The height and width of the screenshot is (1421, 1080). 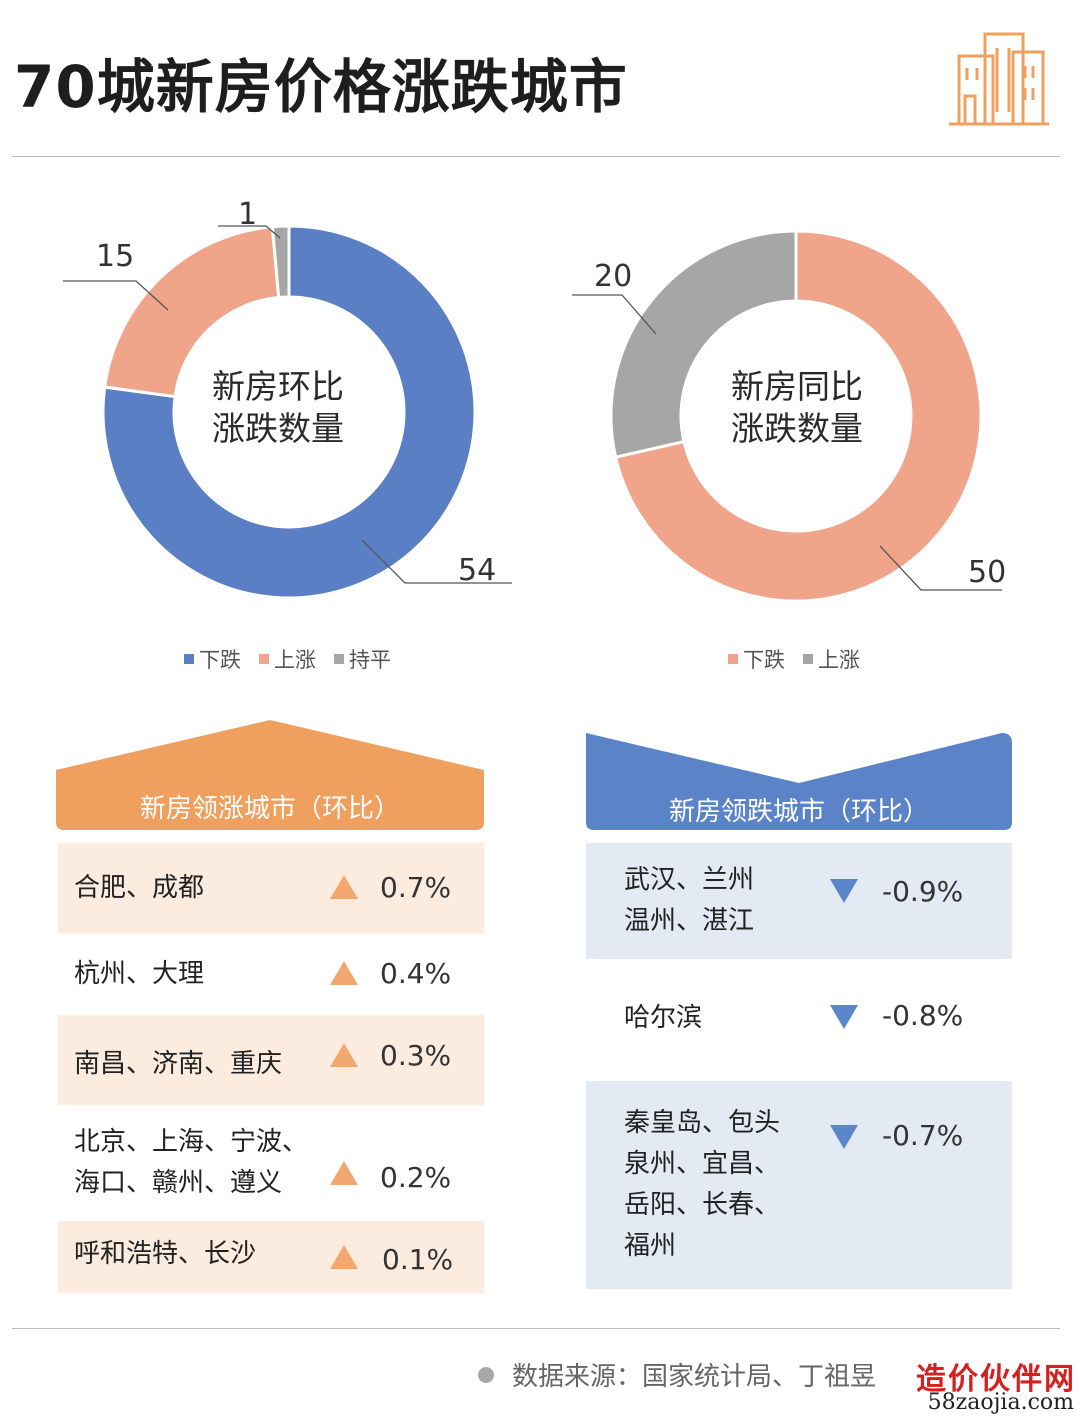 I want to click on rise-panel-title: 新房领涨城市（环比）, so click(x=269, y=809).